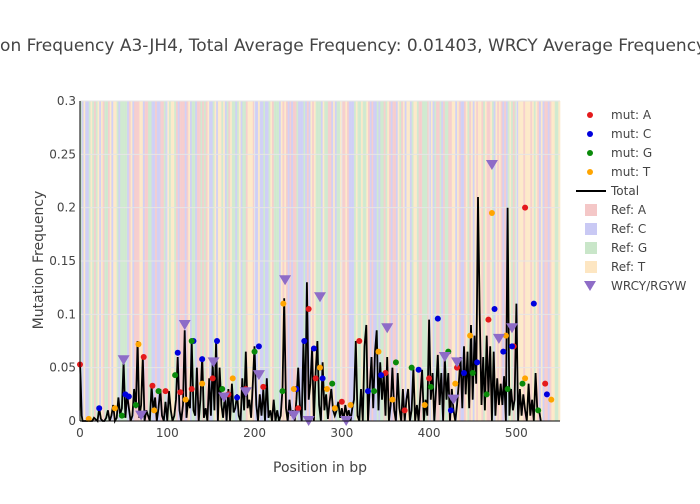 The width and height of the screenshot is (700, 504). Describe the element at coordinates (62, 154) in the screenshot. I see `y-tick-label: 0.25` at that location.